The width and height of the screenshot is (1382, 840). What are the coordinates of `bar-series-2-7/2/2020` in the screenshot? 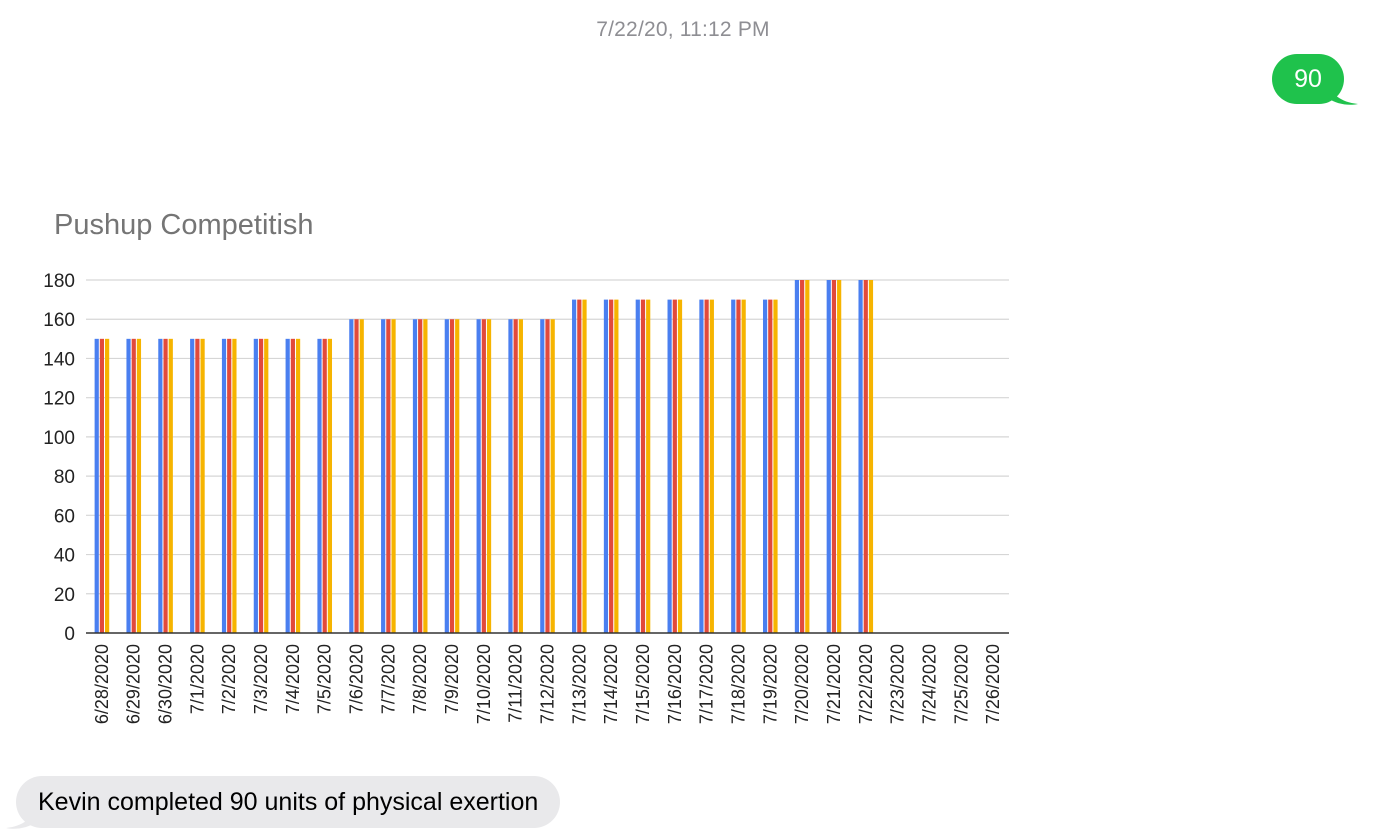 It's located at (229, 485).